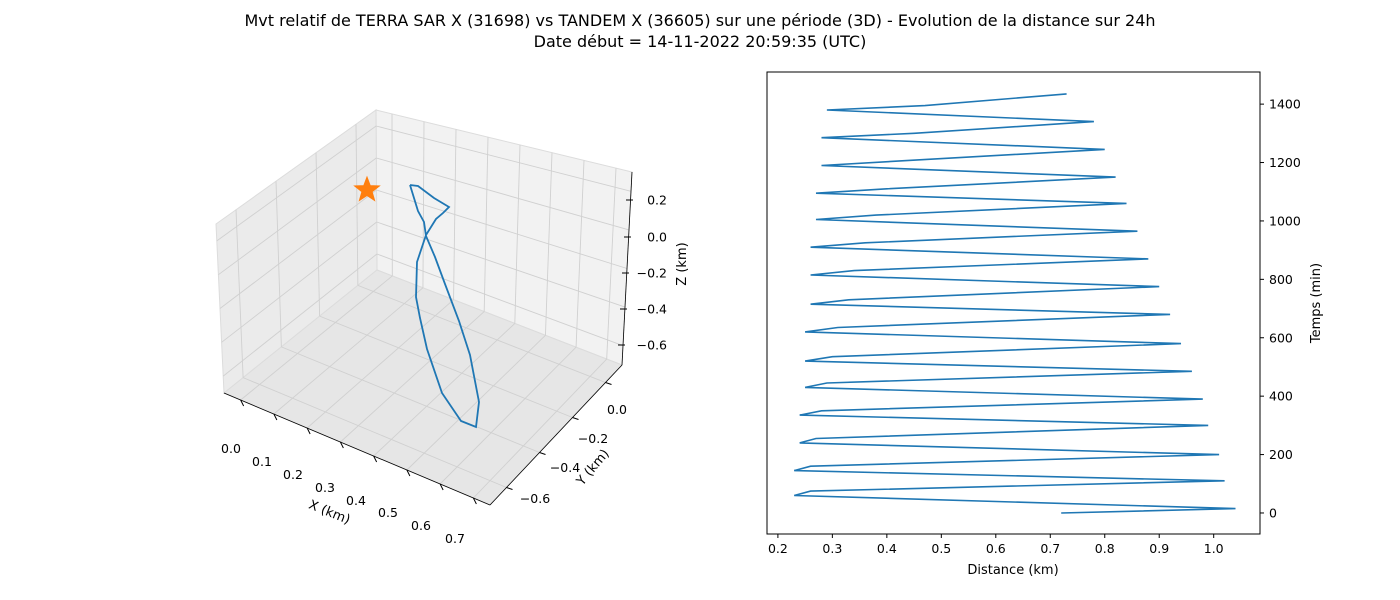 The width and height of the screenshot is (1400, 600). What do you see at coordinates (1050, 548) in the screenshot?
I see `x-tick-label: 0.7` at bounding box center [1050, 548].